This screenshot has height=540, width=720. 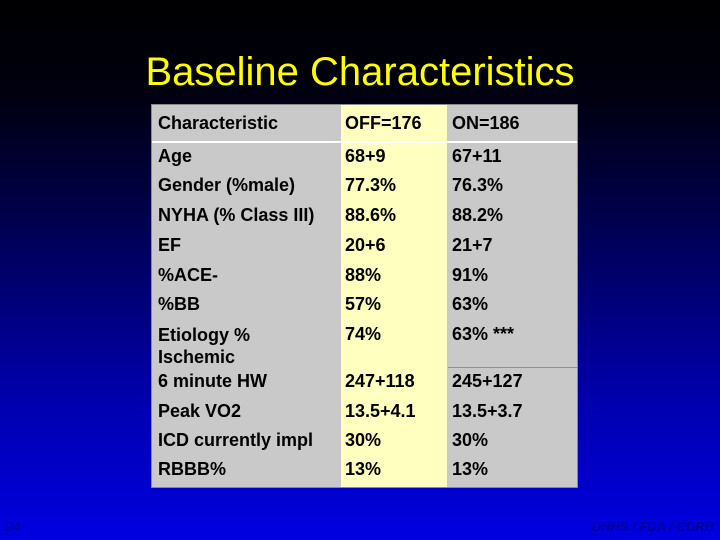 I want to click on row-off-value: 77.3%, so click(x=371, y=185).